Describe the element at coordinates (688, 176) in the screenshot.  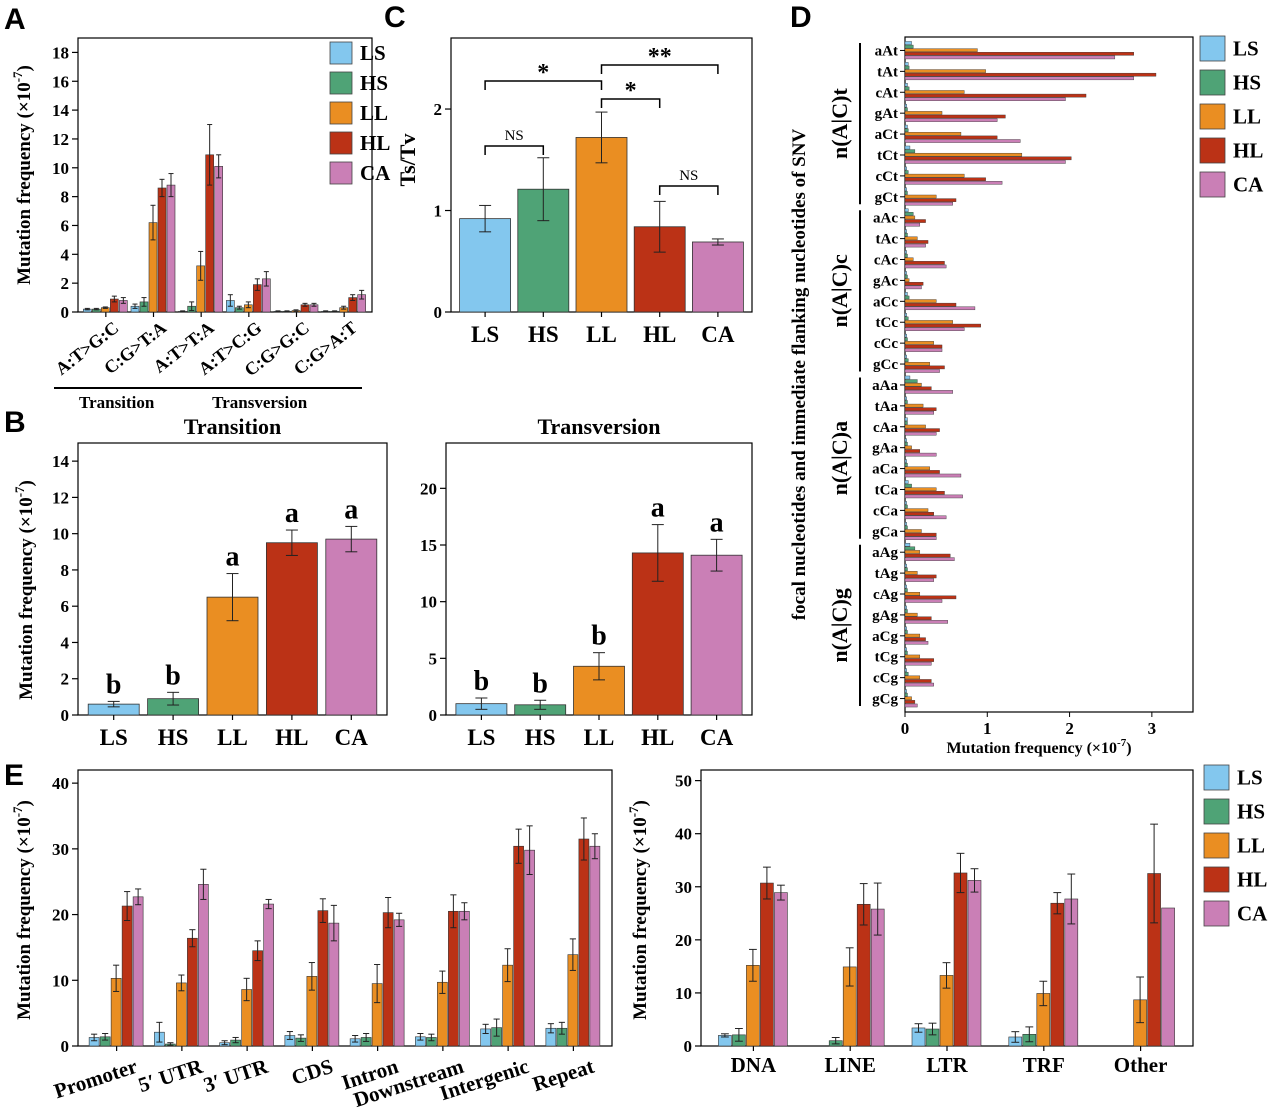
I see `significance-label: NS` at that location.